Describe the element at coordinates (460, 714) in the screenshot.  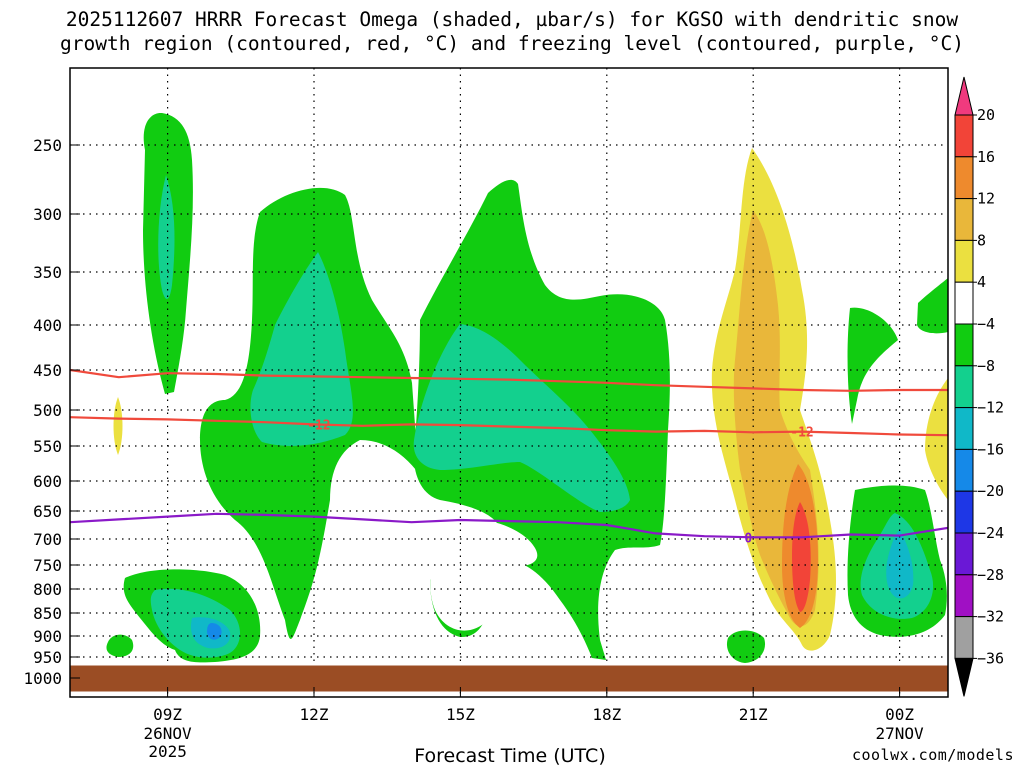
I see `xtick-label-15Z: 15Z` at that location.